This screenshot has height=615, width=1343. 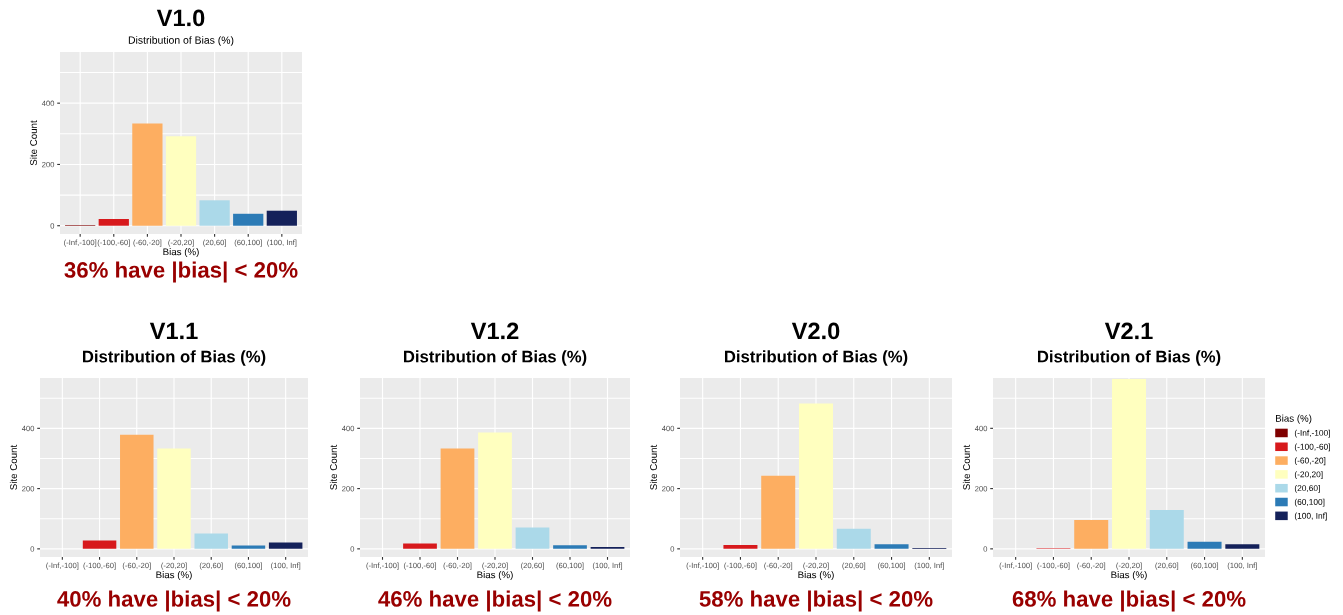 I want to click on chart-title: V1.2, so click(x=494, y=331).